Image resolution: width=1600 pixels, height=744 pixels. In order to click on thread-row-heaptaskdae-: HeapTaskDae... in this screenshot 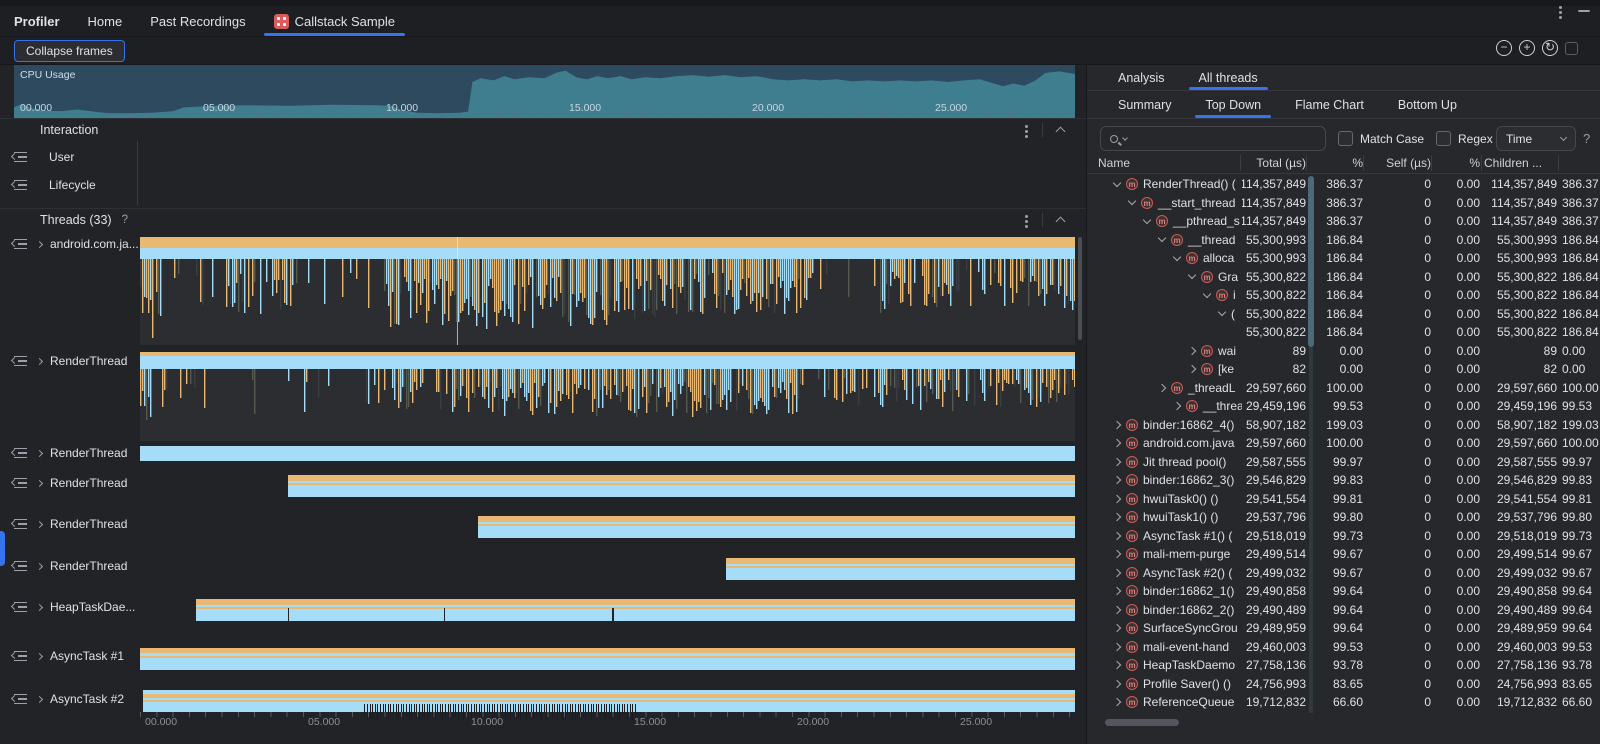, I will do `click(67, 607)`.